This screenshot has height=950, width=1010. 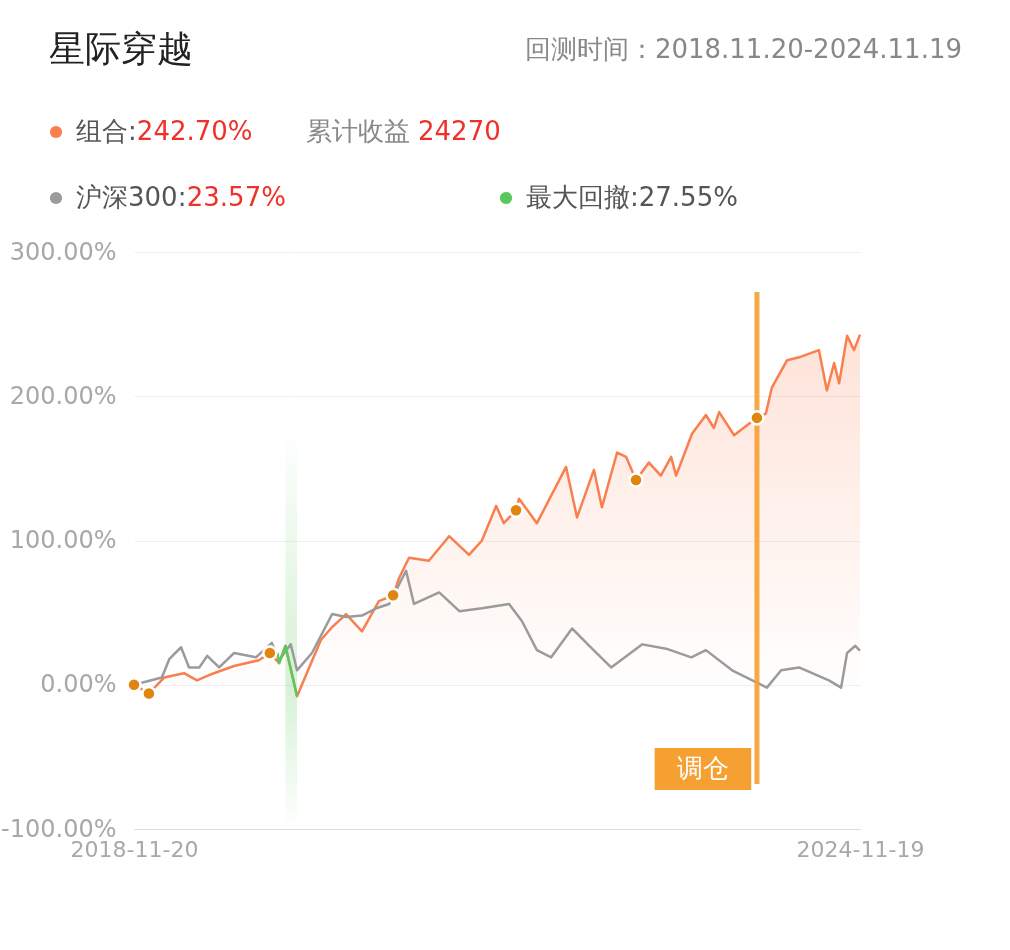 I want to click on legend-label: 最大回撤:27.55%, so click(x=632, y=197).